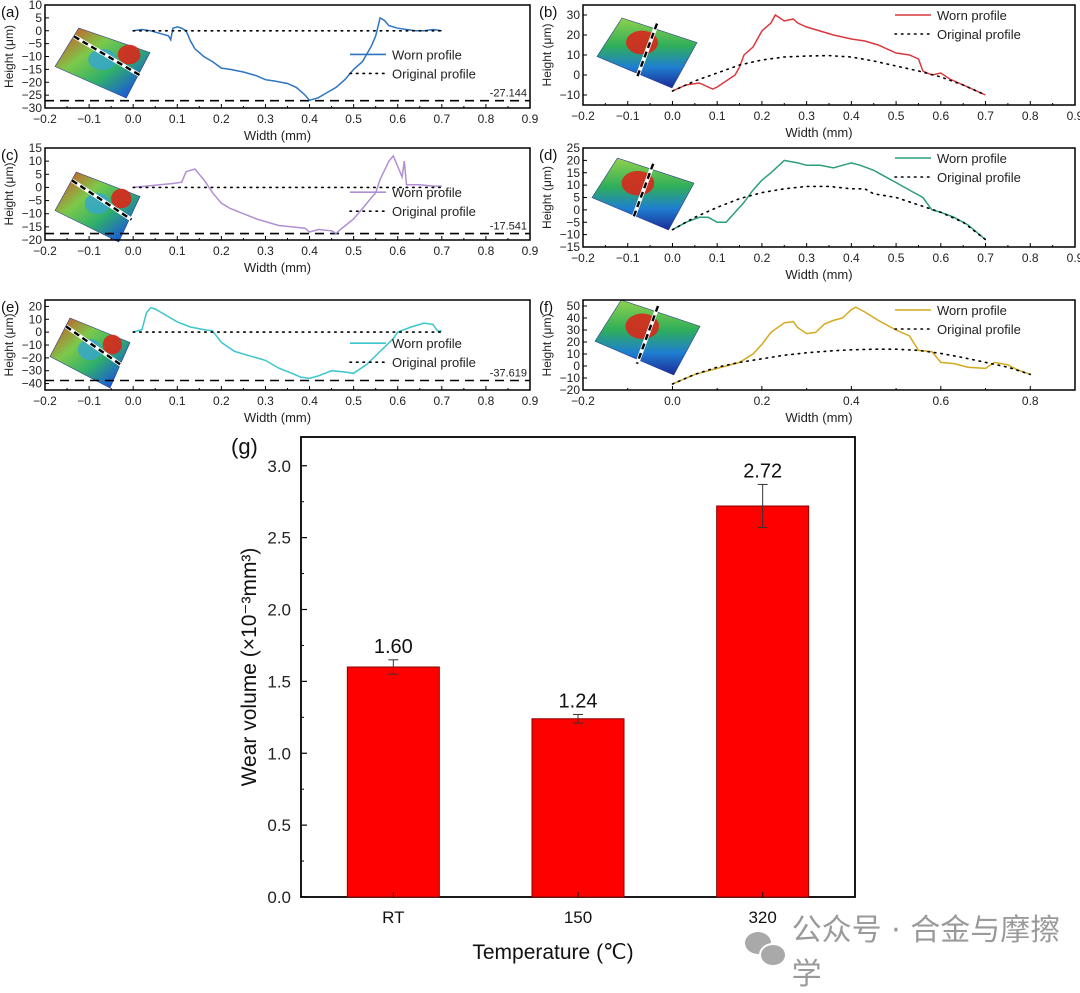 This screenshot has width=1080, height=993. I want to click on x-tick-label: −0.2, so click(583, 401).